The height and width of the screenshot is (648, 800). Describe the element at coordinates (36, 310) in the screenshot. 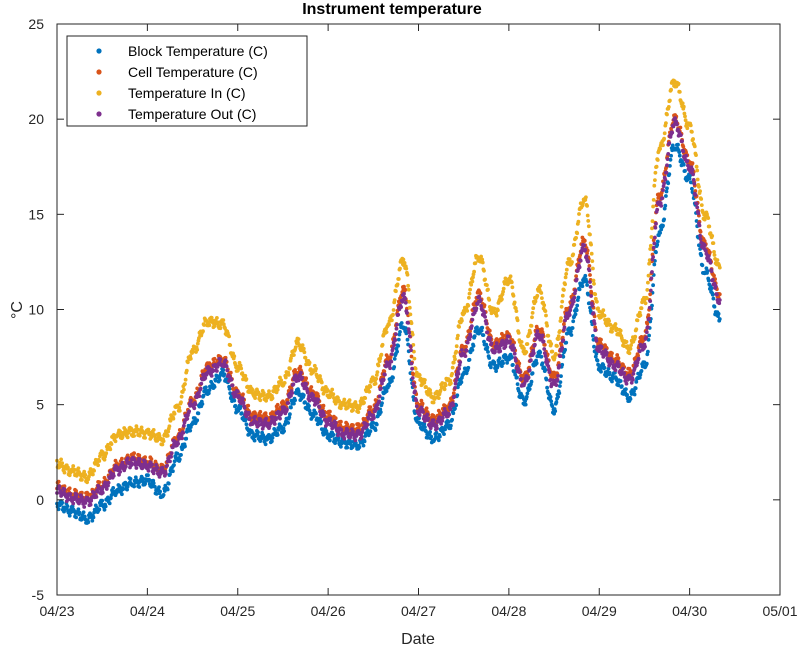

I see `y-tick-label: 10` at that location.